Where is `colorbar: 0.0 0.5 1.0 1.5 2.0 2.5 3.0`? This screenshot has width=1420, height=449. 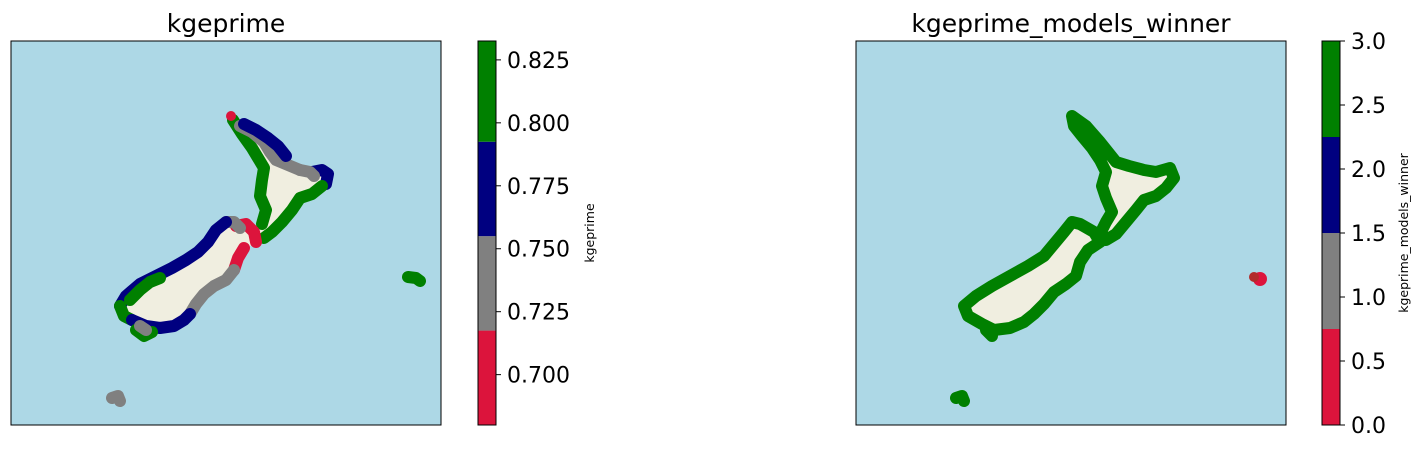
colorbar: 0.0 0.5 1.0 1.5 2.0 2.5 3.0 is located at coordinates (1353, 234).